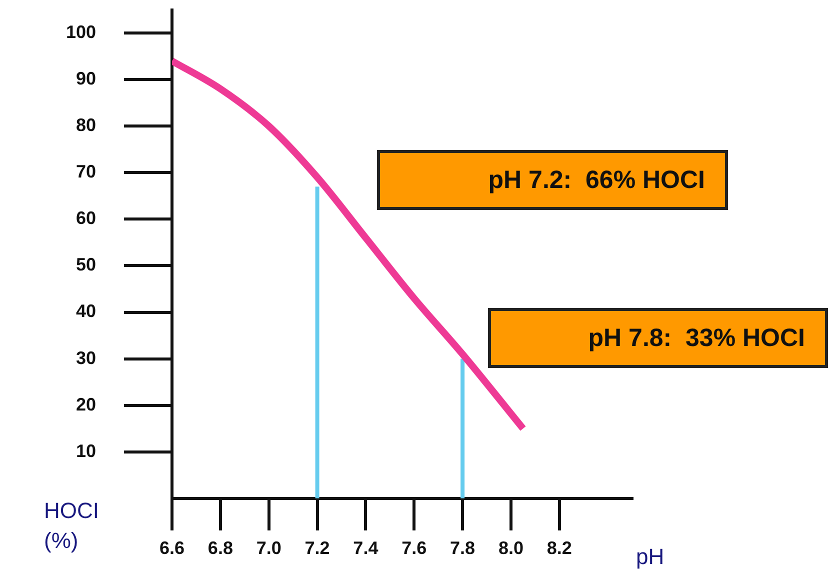 The image size is (837, 575). Describe the element at coordinates (559, 548) in the screenshot. I see `x-tick-label: 8.2` at that location.